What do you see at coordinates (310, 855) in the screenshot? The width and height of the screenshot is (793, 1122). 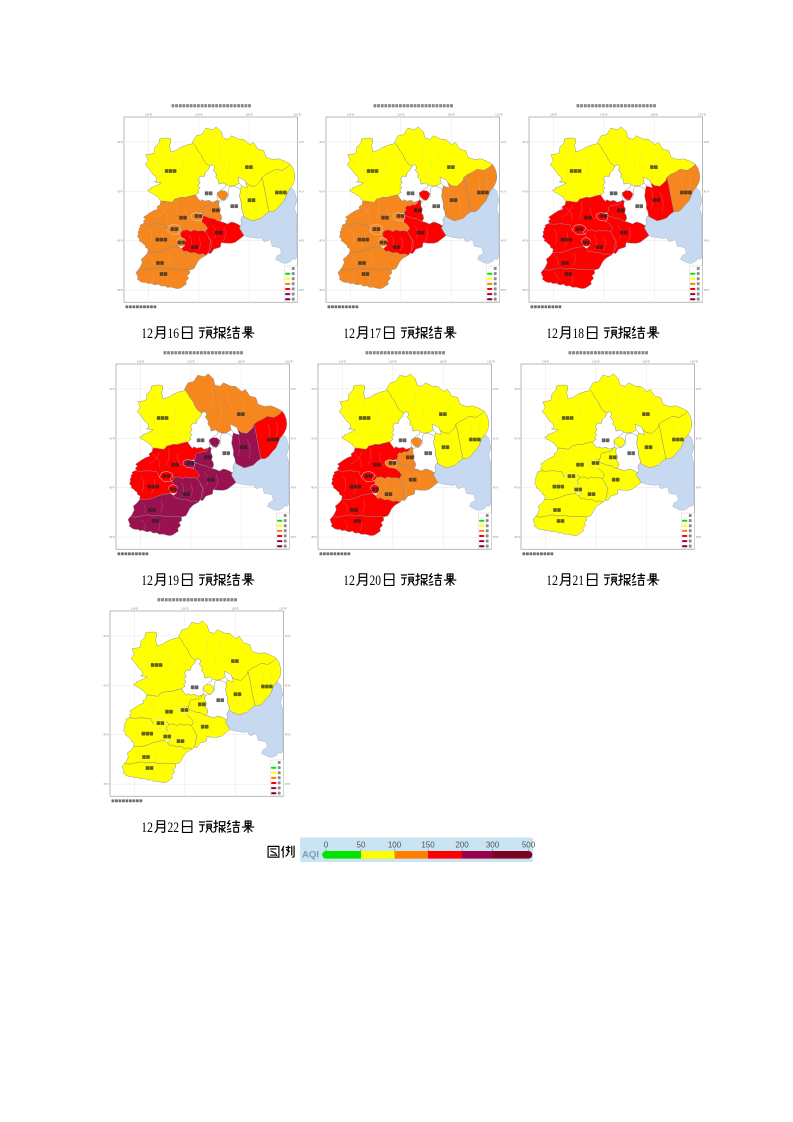 I see `svg-text: AQI` at bounding box center [310, 855].